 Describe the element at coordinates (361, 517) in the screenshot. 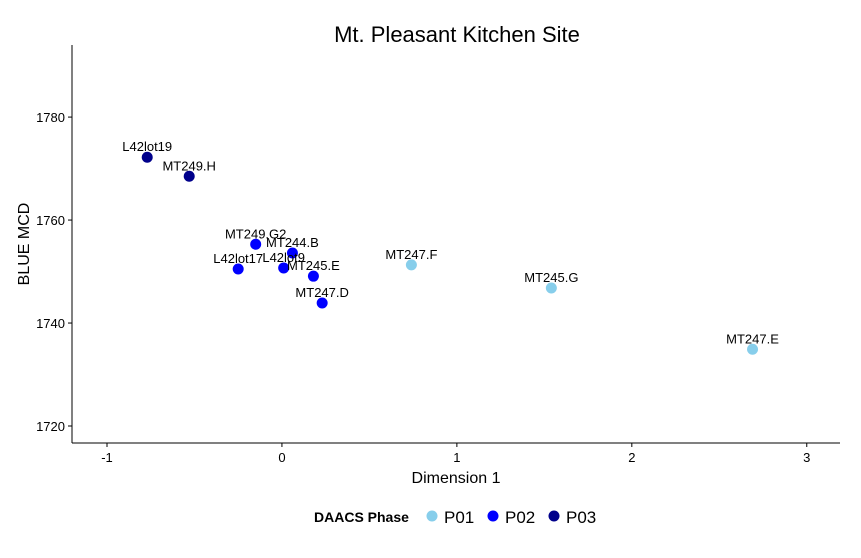

I see `legend-title: DAACS Phase` at that location.